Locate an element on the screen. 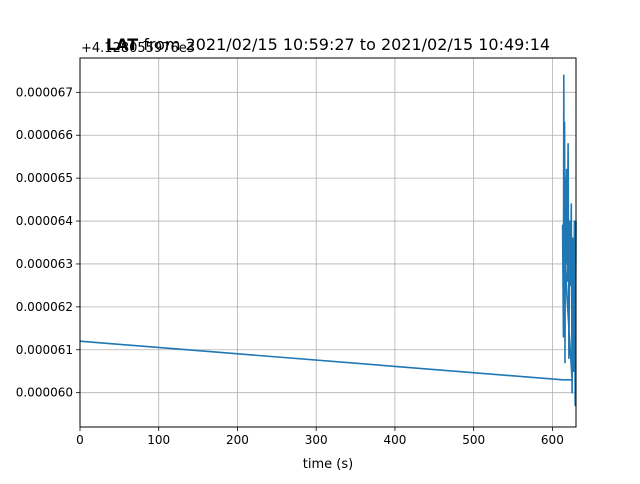 This screenshot has width=640, height=484. y-tick-label: 0.000066 is located at coordinates (44, 135).